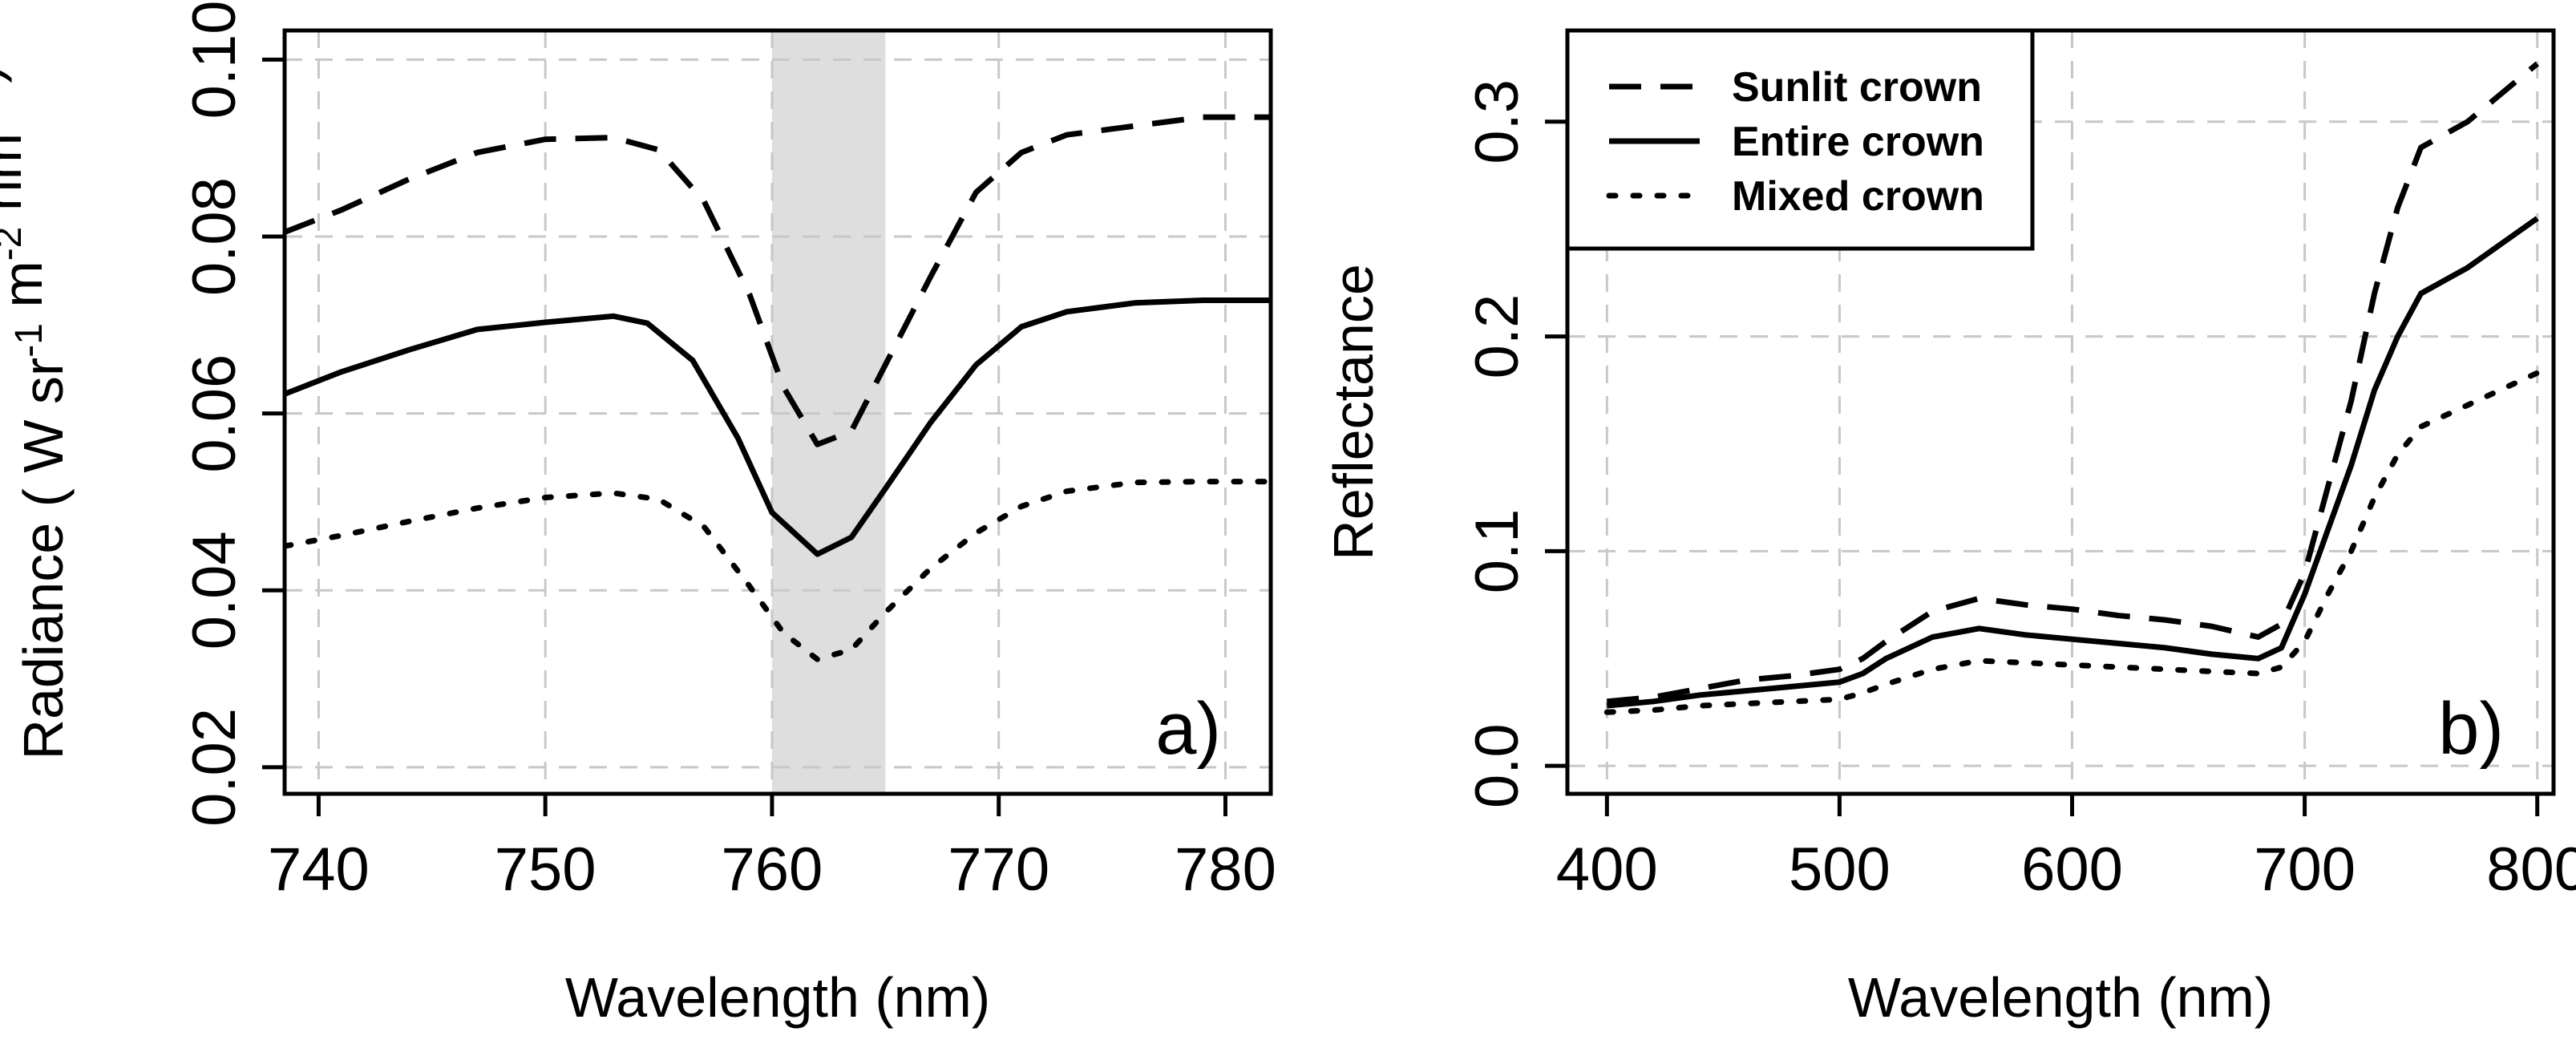 This screenshot has width=2576, height=1056. What do you see at coordinates (1857, 87) in the screenshot?
I see `legend-label: Sunlit crown` at bounding box center [1857, 87].